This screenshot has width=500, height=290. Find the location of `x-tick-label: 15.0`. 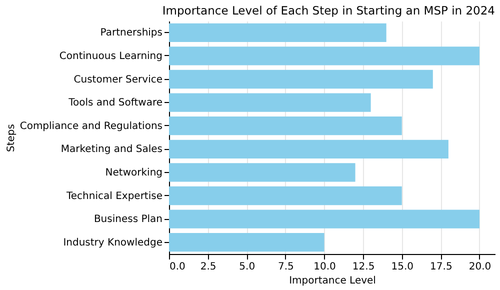

x-tick-label: 15.0 is located at coordinates (402, 267).